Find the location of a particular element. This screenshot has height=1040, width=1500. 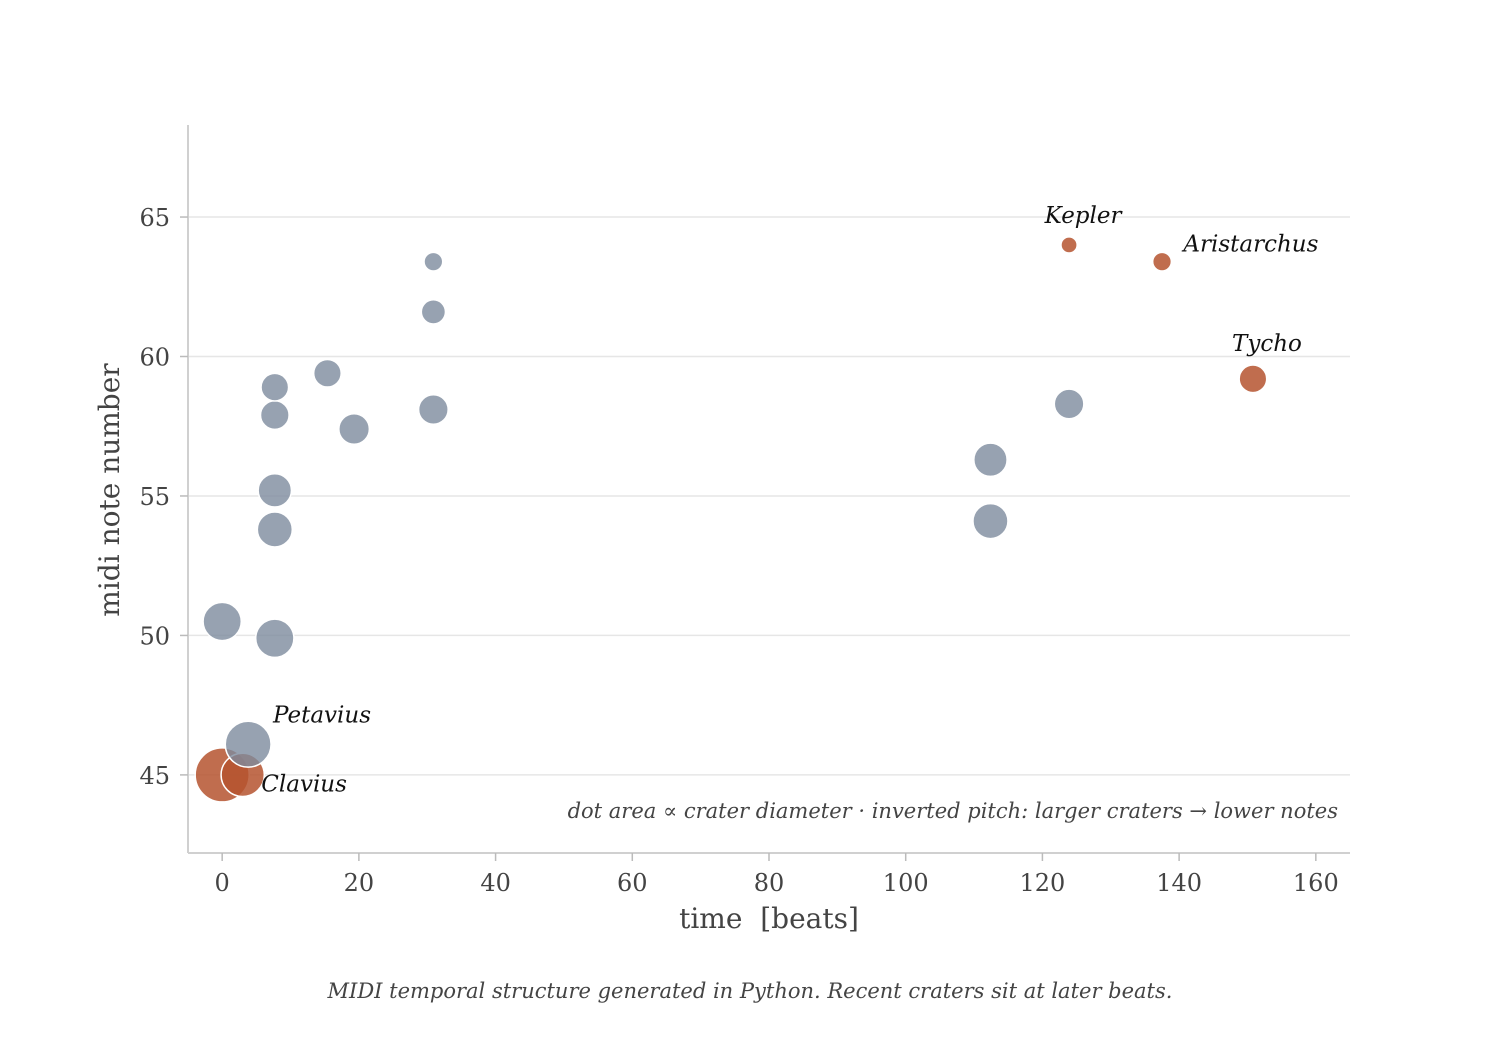

x-tick-label: 80 is located at coordinates (769, 883).